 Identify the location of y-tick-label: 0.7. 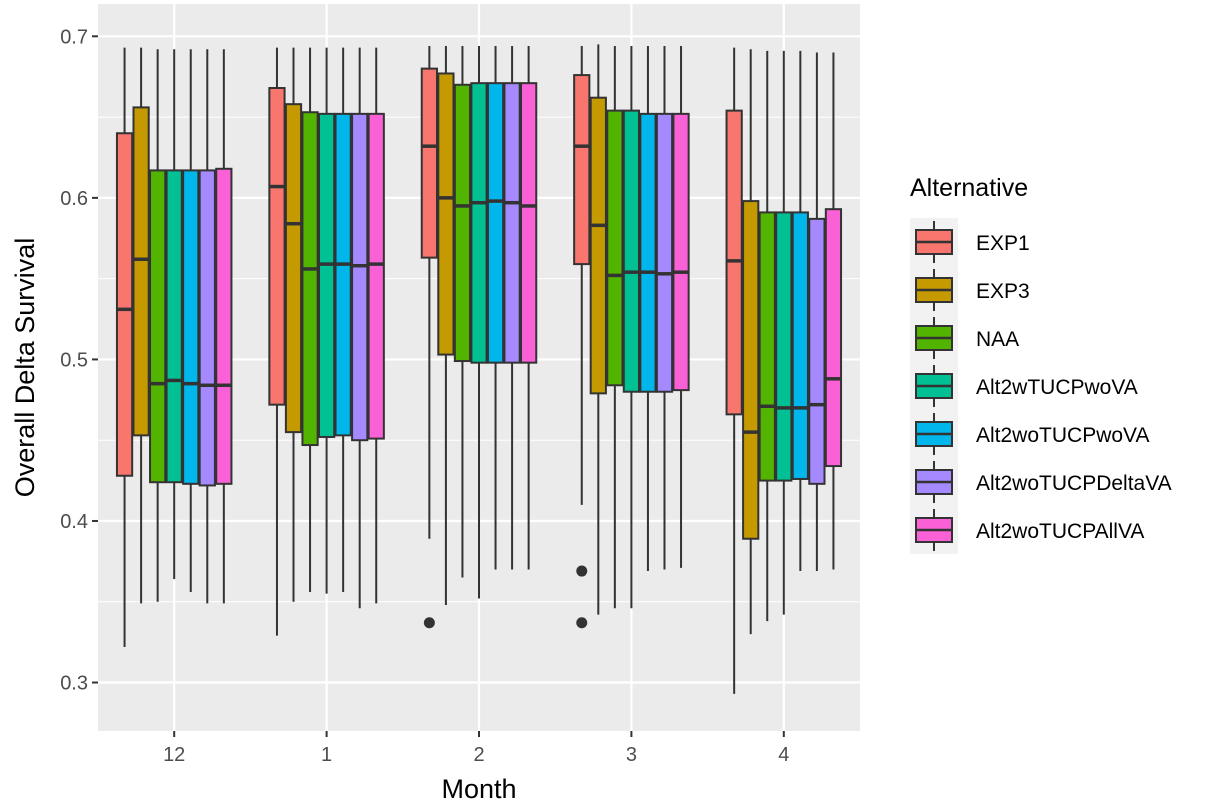
(74, 37).